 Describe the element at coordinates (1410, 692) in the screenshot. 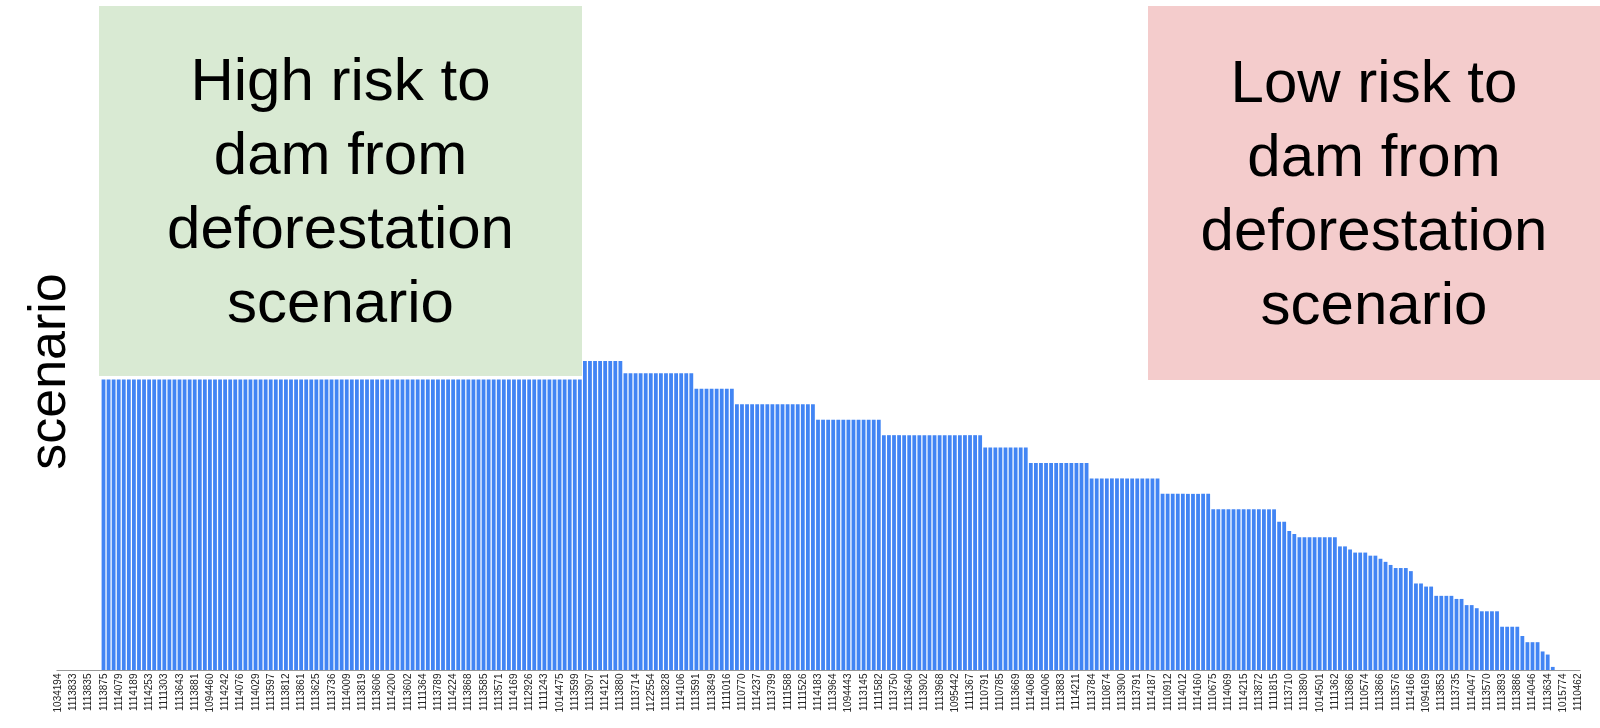

I see `x-tick-label: 1114166` at that location.